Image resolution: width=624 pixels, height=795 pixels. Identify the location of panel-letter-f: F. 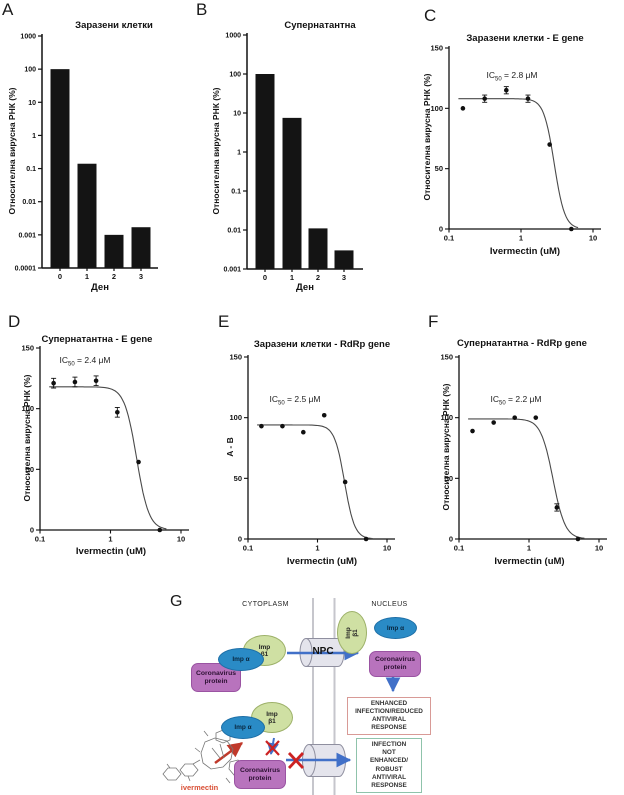
(433, 321).